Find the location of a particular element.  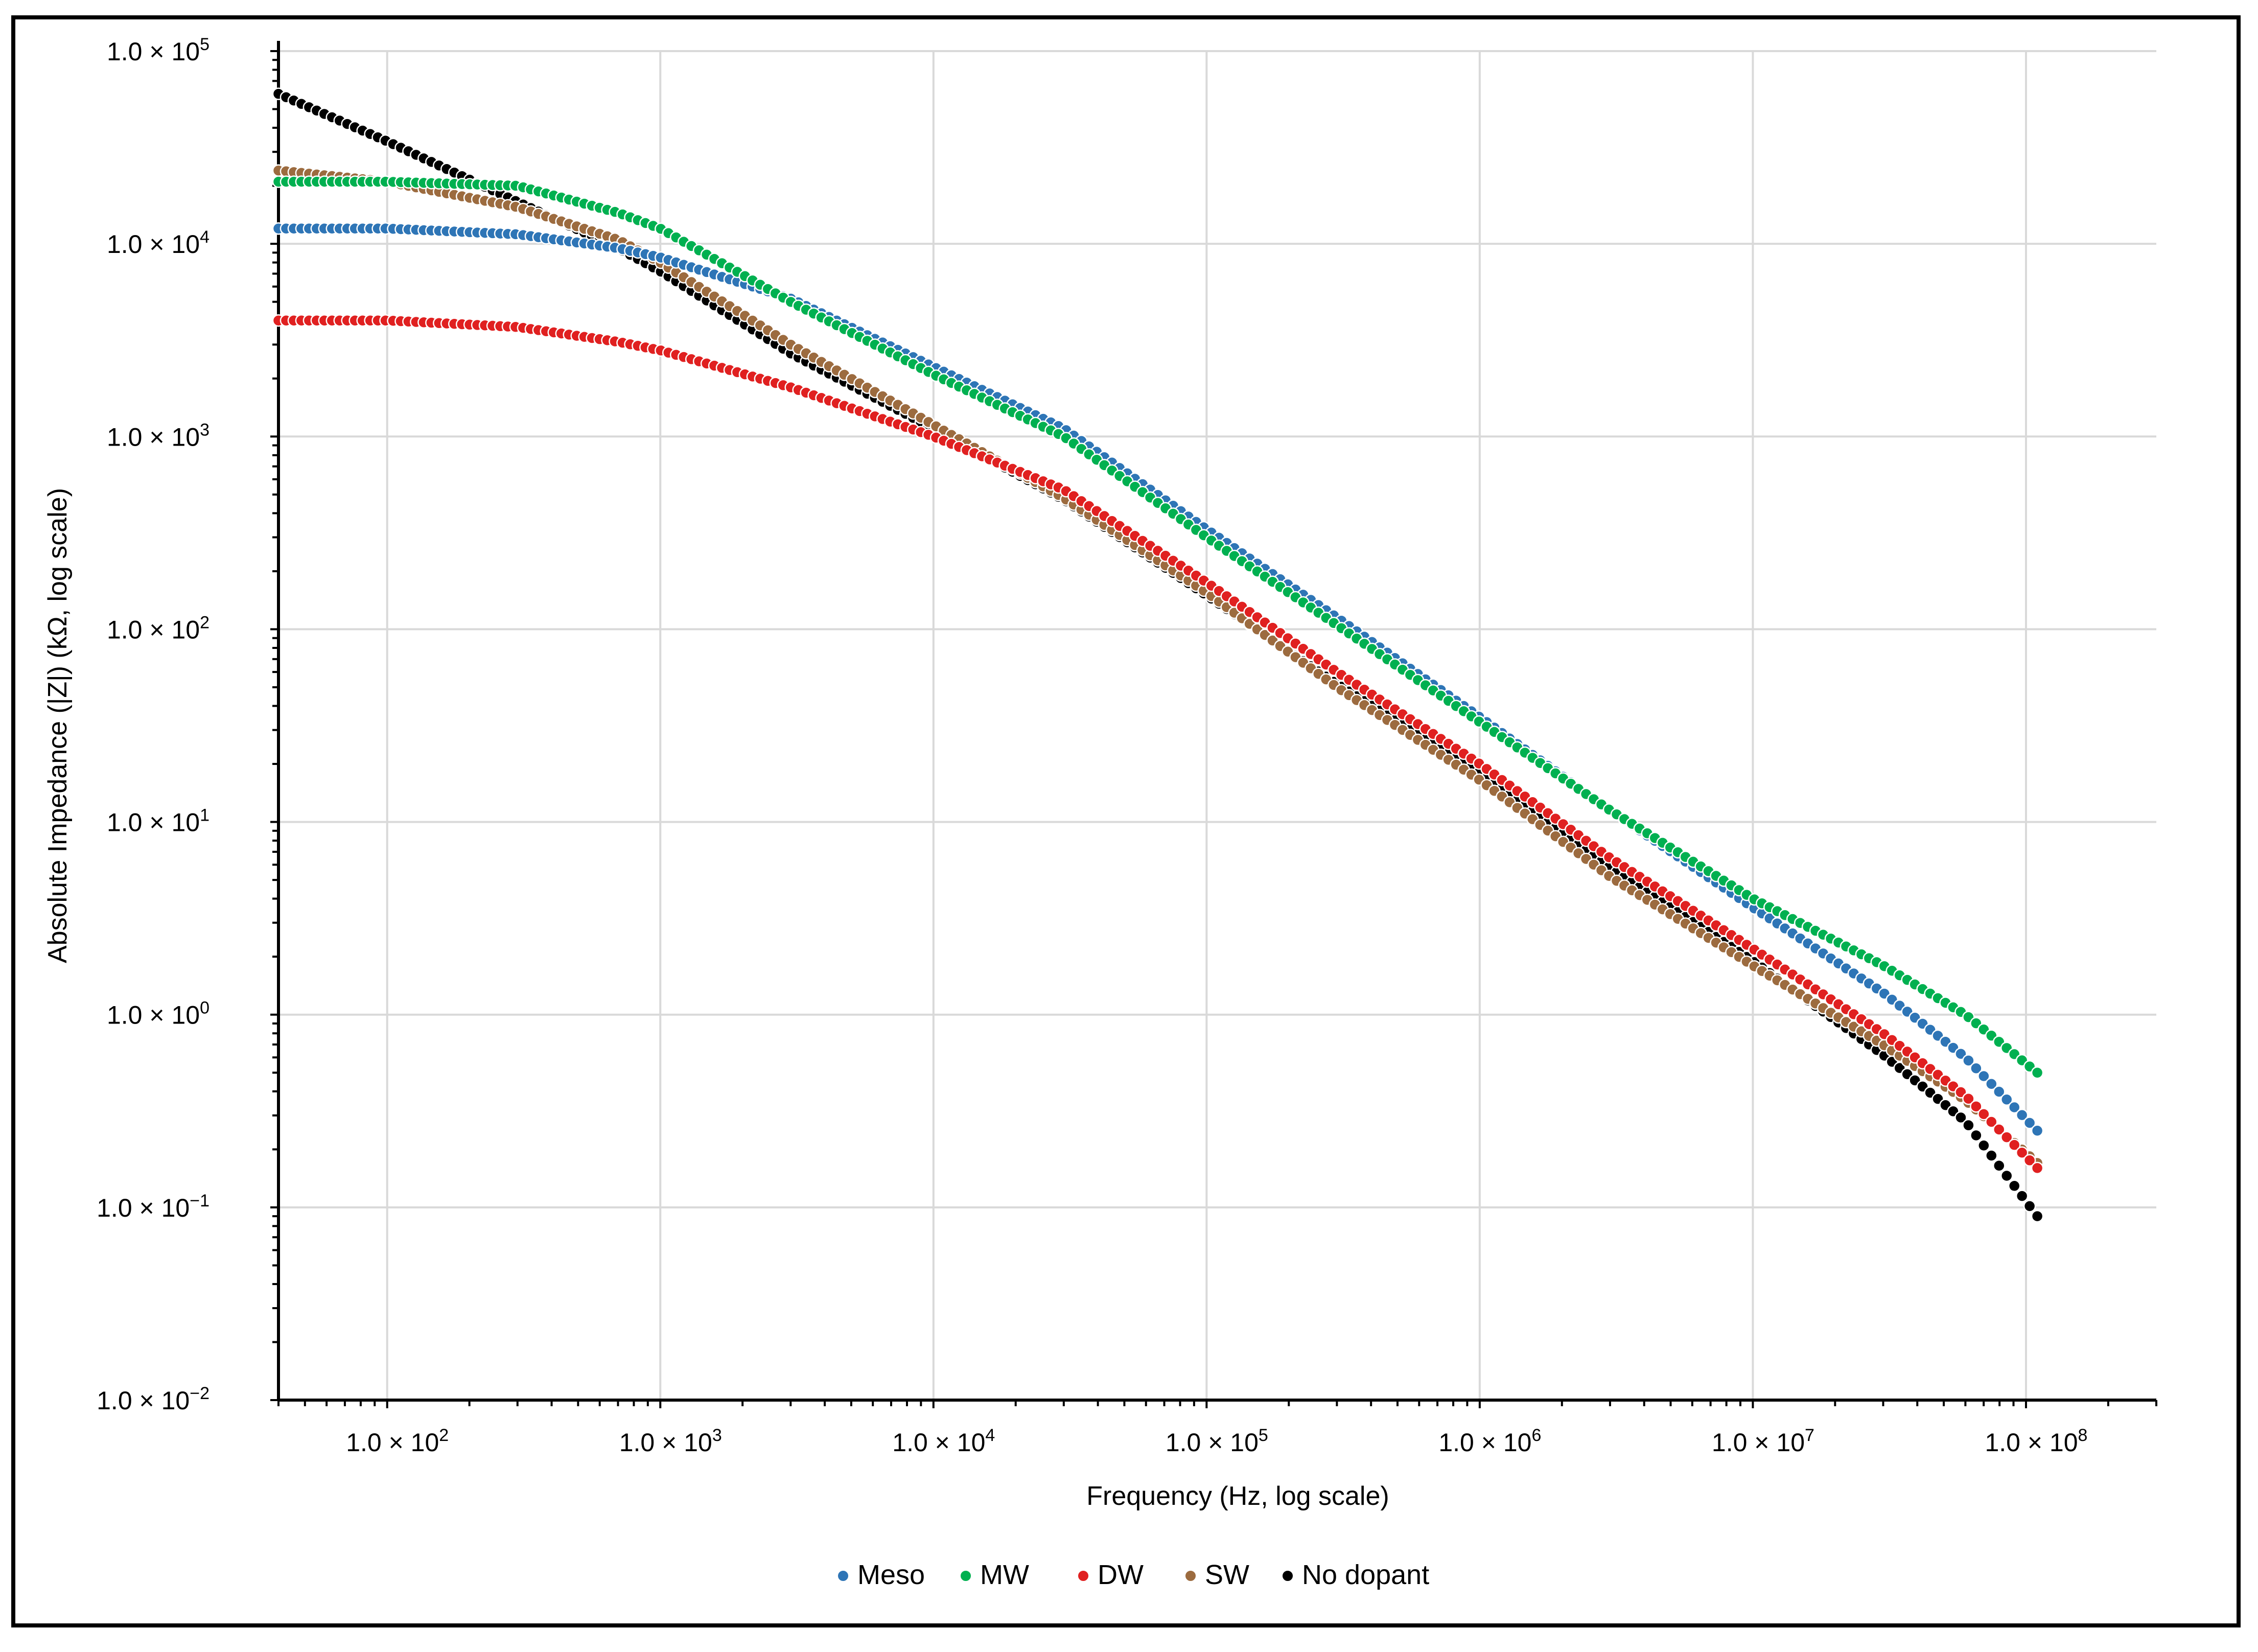

legend-item: Meso is located at coordinates (881, 1575).